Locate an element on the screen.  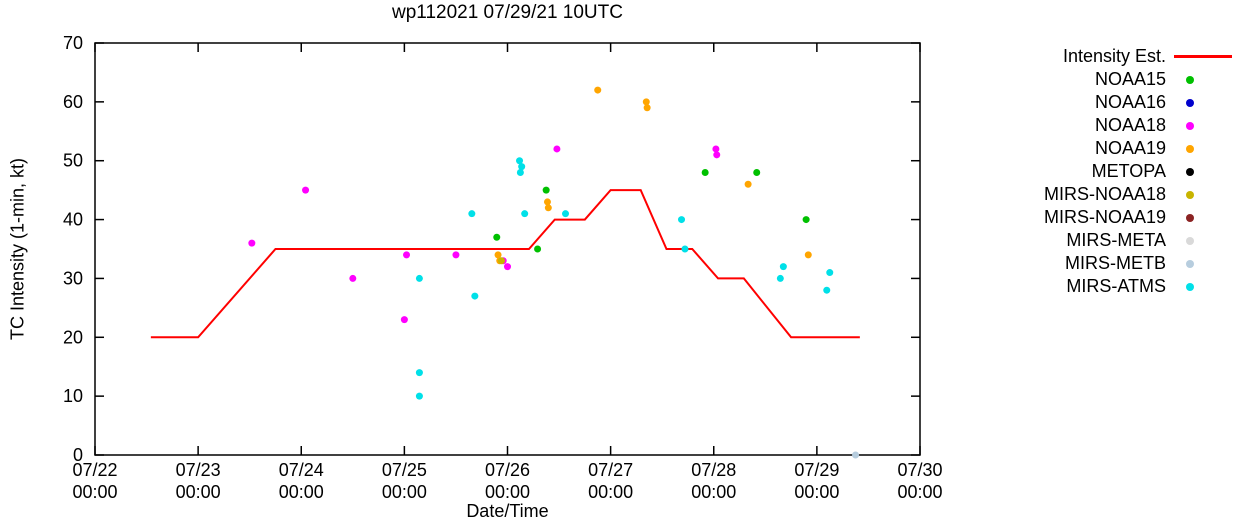
legend-item-metopa: METOPA is located at coordinates (1138, 171).